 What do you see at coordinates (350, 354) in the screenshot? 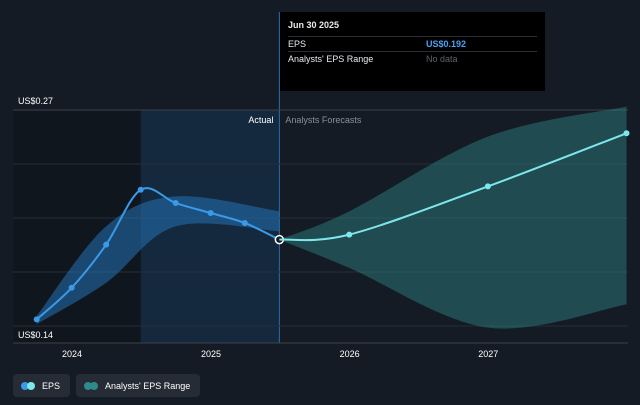
I see `x-tick-label: 2026` at bounding box center [350, 354].